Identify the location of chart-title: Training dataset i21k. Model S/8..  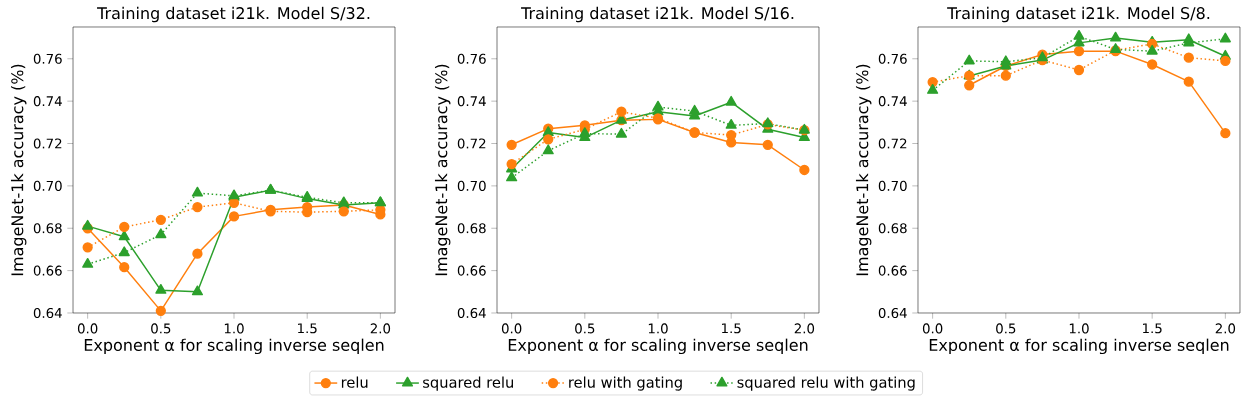
(1078, 14).